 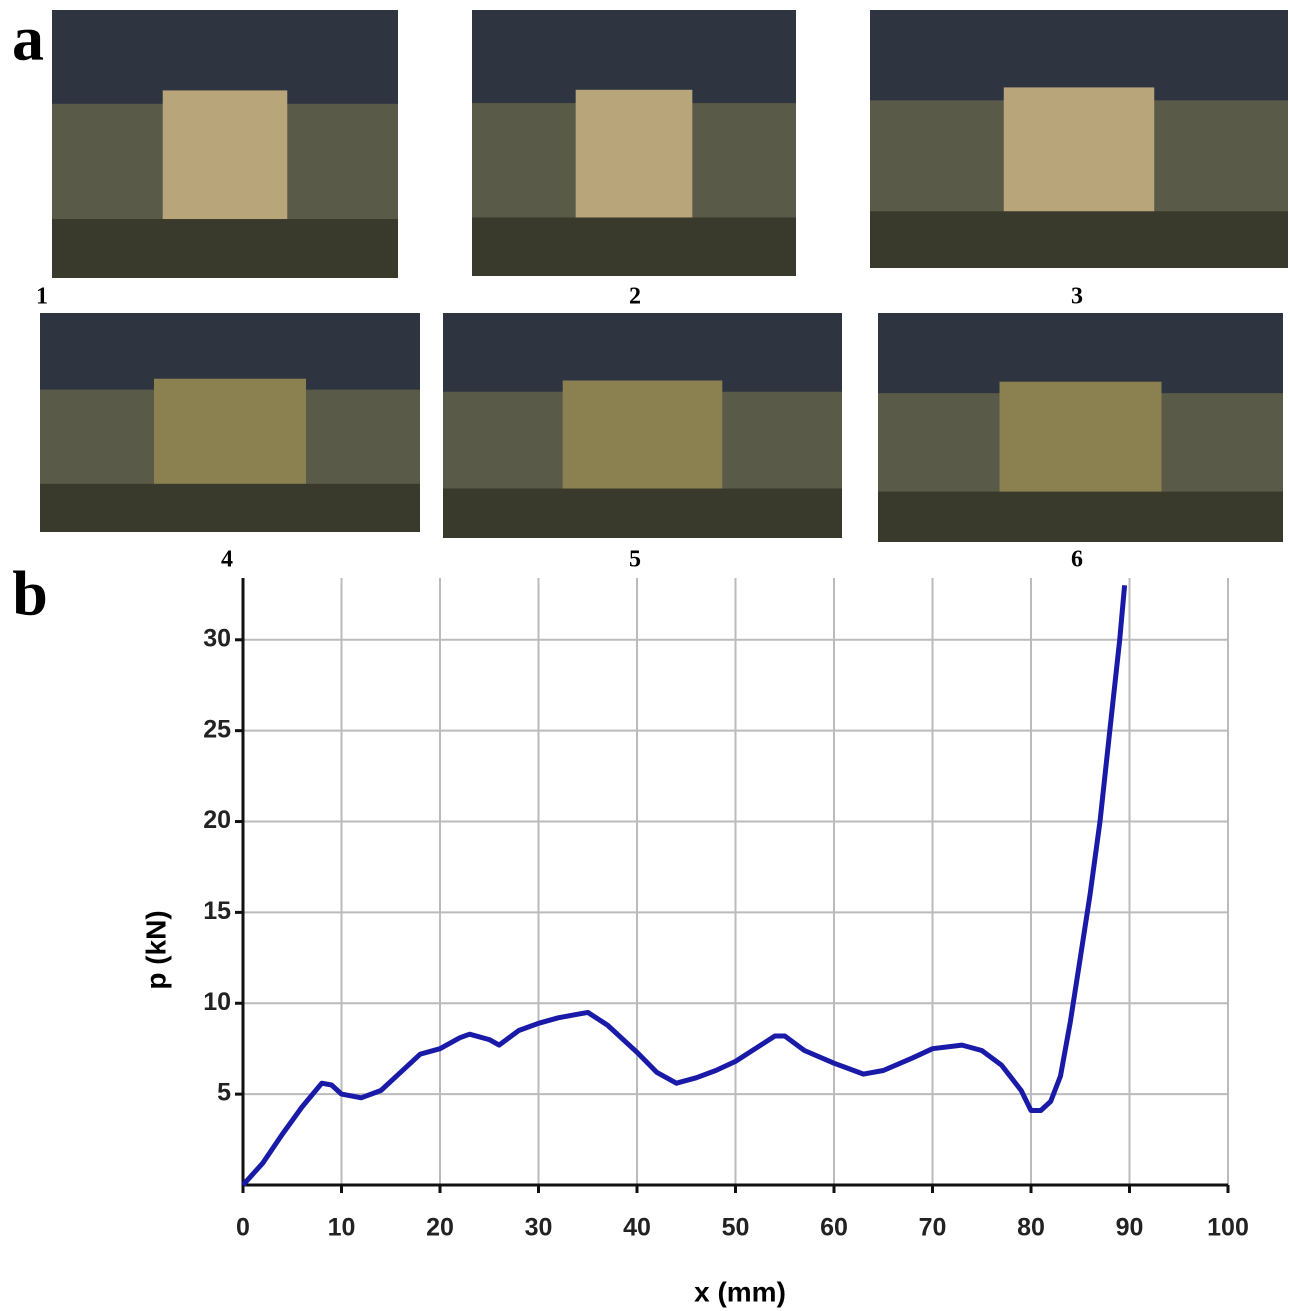 I want to click on x-tick-label: 50, so click(x=736, y=1228).